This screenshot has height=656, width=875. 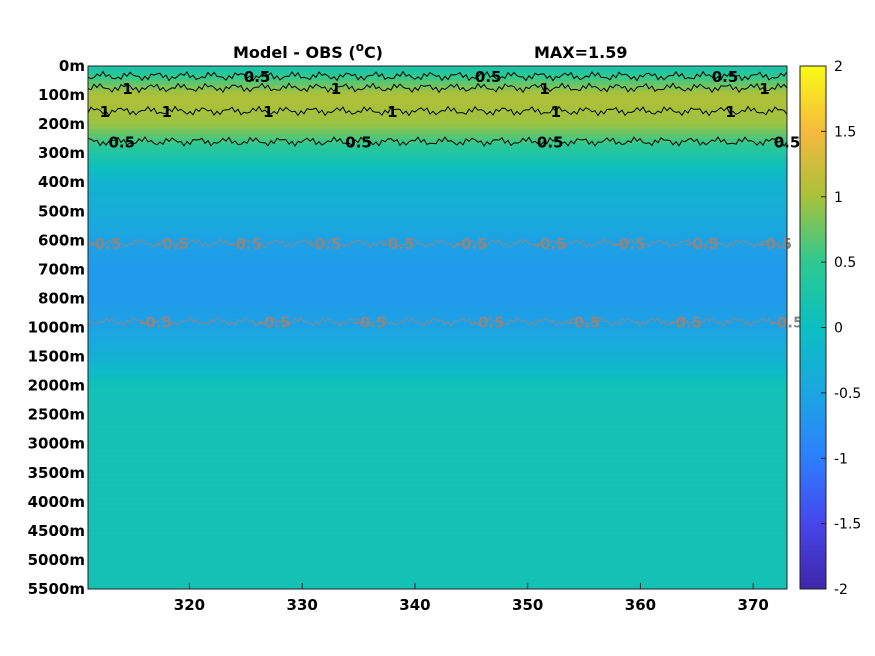 I want to click on y-tick-label: 100m, so click(x=61, y=95).